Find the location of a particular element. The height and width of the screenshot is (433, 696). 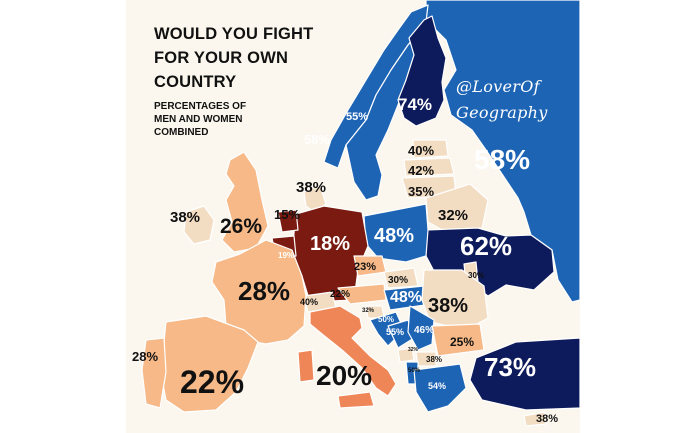

country-france is located at coordinates (259, 292).